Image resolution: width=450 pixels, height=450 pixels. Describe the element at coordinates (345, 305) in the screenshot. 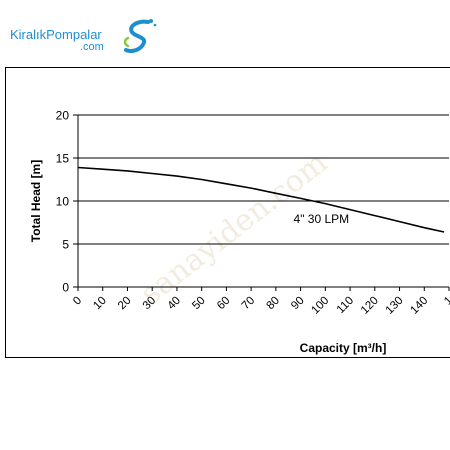

I see `x-tick-label: 110` at that location.